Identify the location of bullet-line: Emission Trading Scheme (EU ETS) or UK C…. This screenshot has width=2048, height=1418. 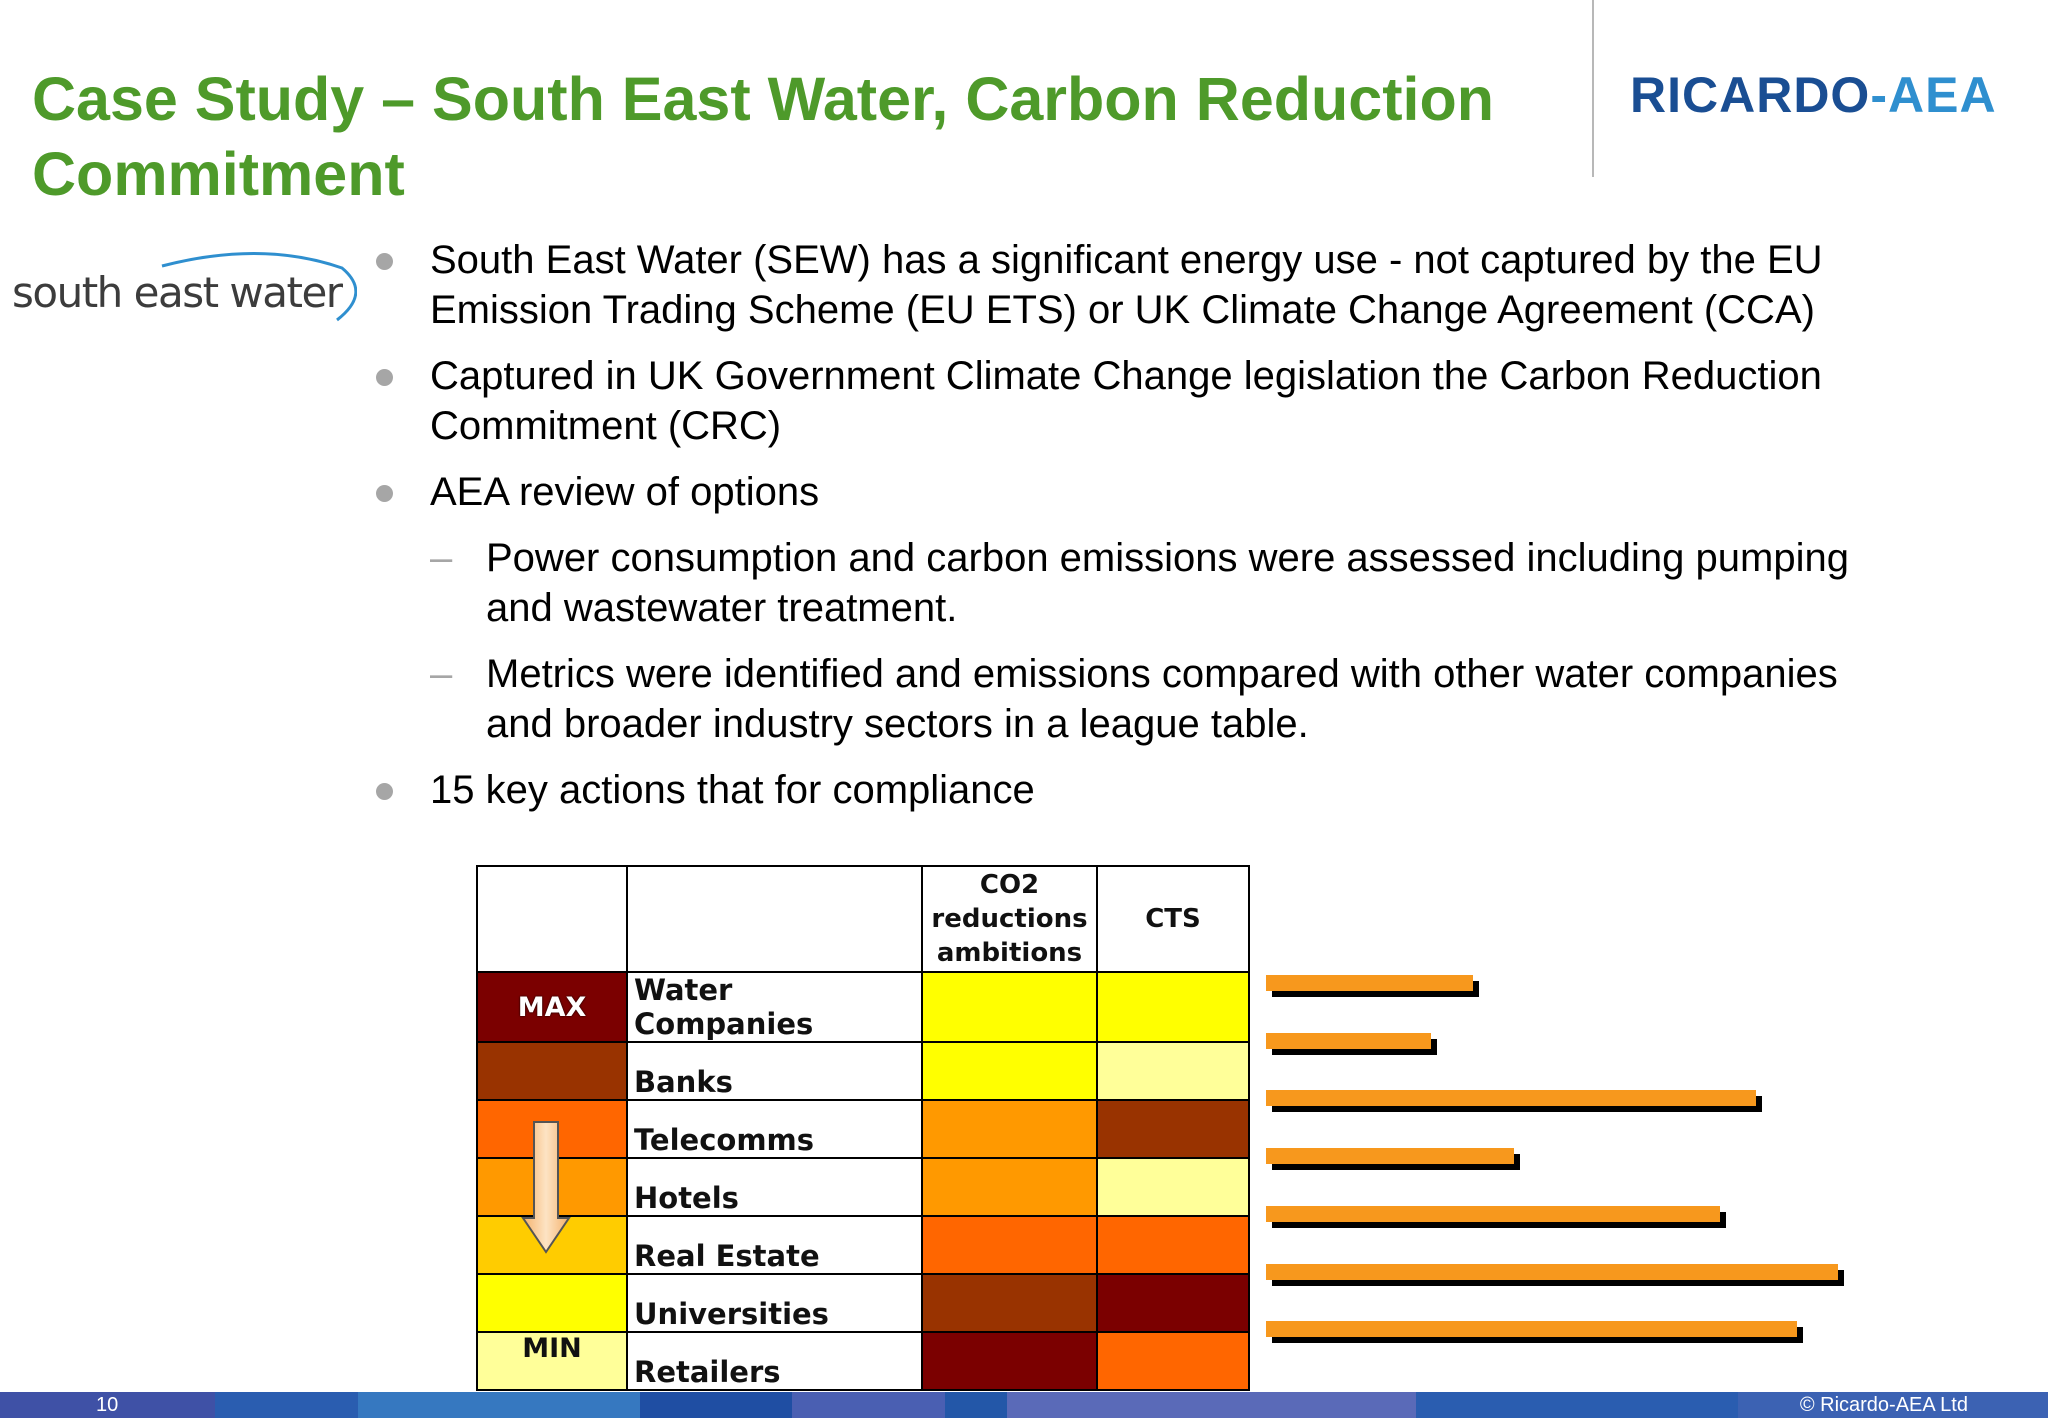
(1122, 310).